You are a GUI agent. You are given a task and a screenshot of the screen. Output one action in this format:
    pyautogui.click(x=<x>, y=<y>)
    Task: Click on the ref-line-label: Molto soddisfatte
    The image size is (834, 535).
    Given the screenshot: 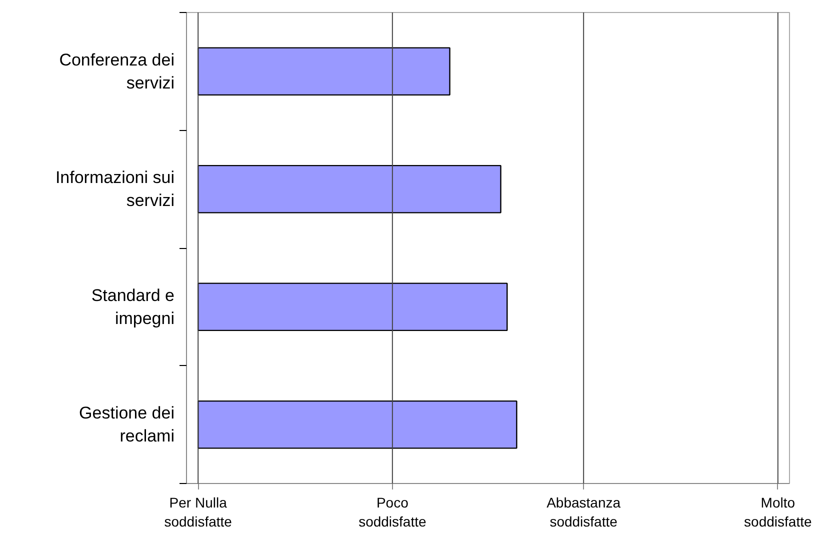 What is the action you would take?
    pyautogui.click(x=778, y=512)
    